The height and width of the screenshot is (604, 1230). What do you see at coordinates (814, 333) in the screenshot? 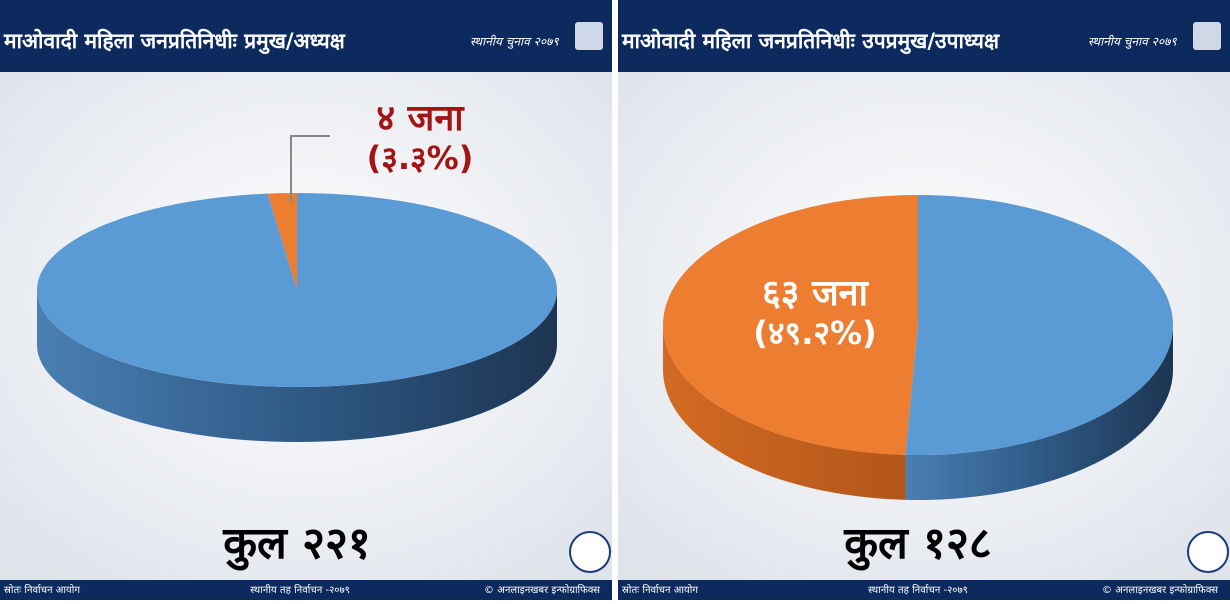
I see `percent-label: (४९.२%)` at bounding box center [814, 333].